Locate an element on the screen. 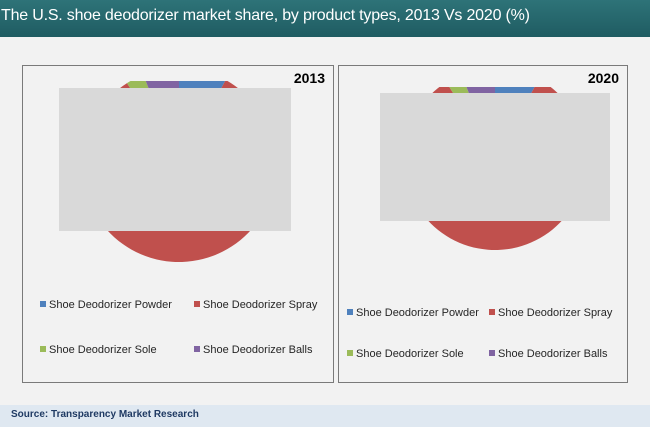 Image resolution: width=650 pixels, height=427 pixels. source-note: Source: Transparency Market Research is located at coordinates (105, 414).